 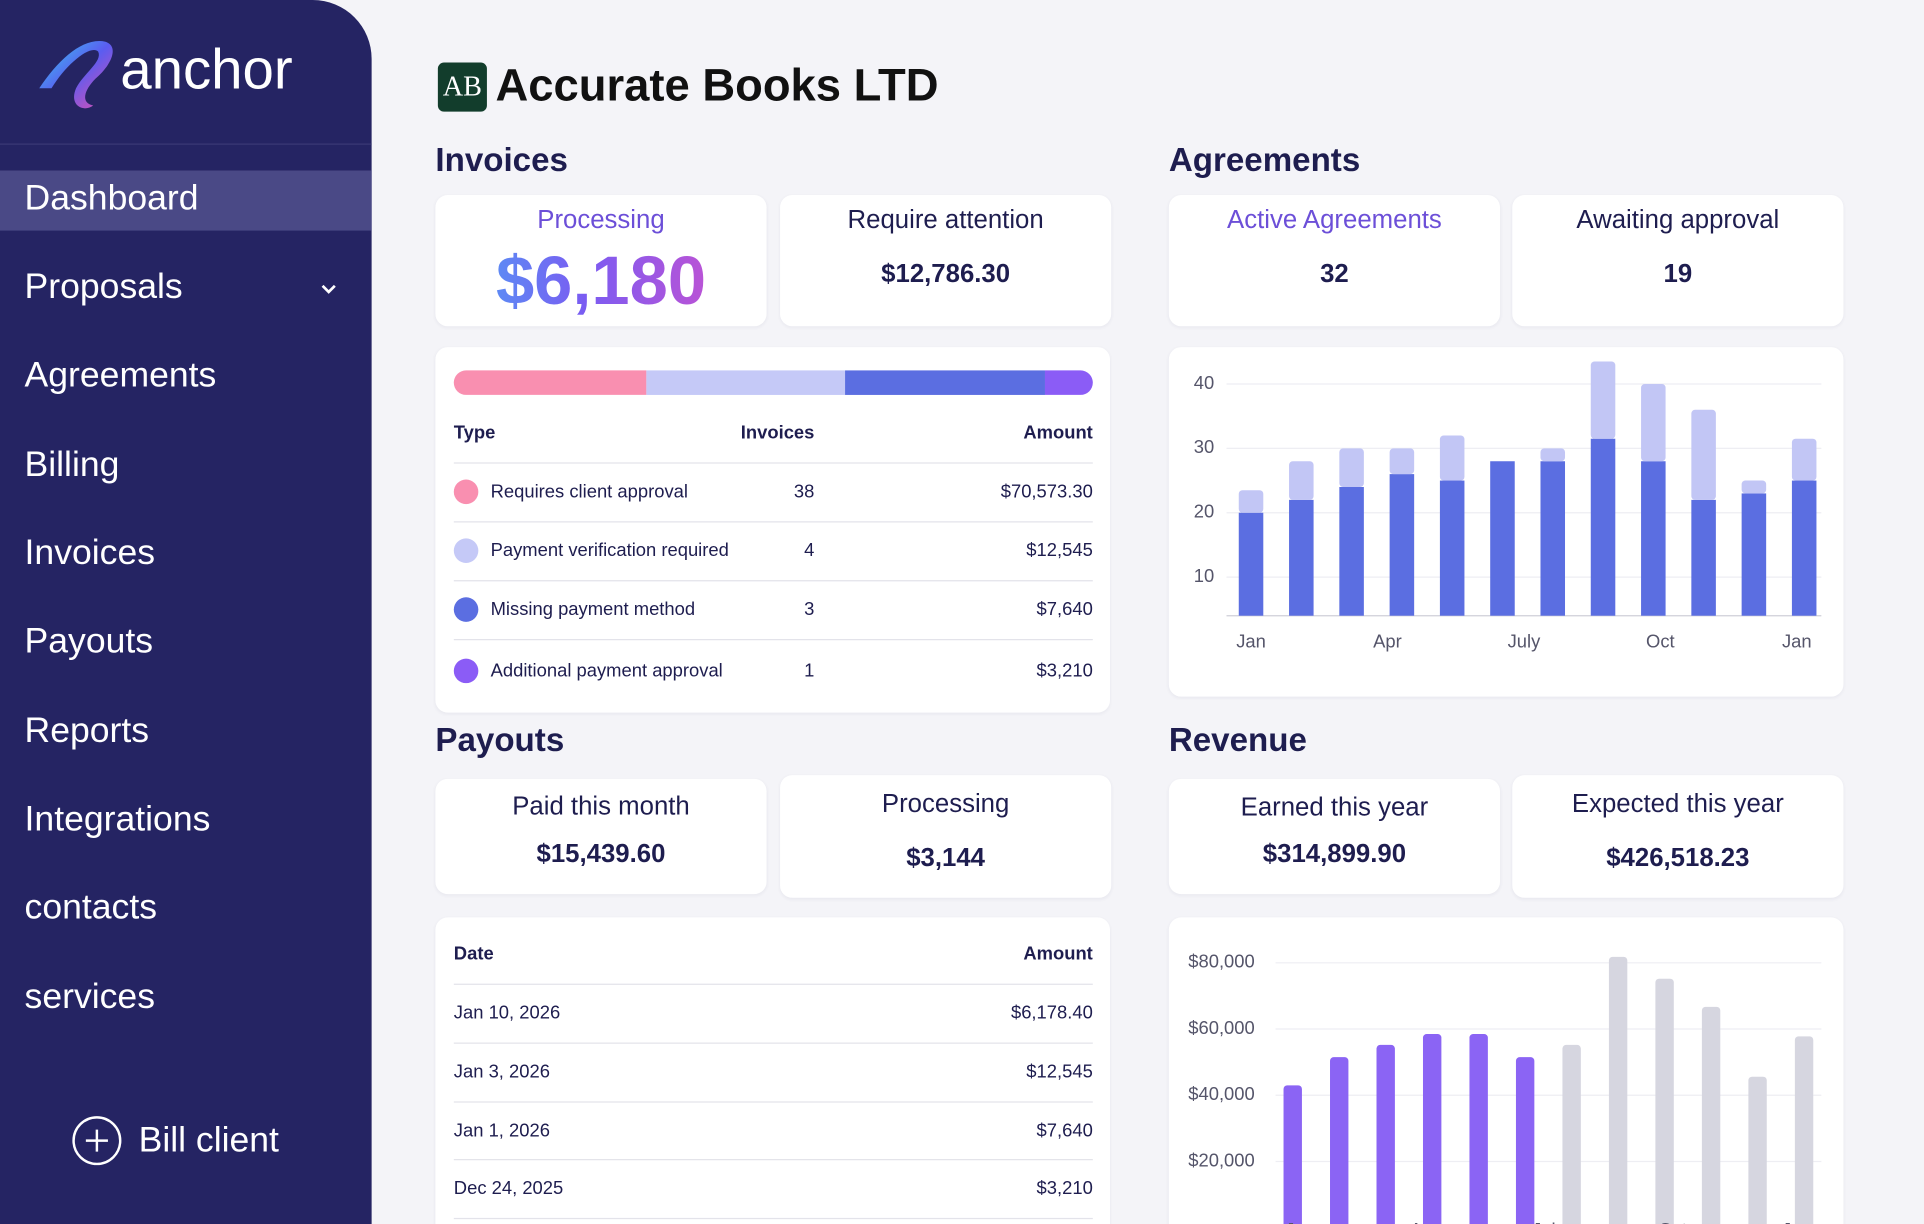 What do you see at coordinates (208, 1141) in the screenshot?
I see `bill-client: Bill client` at bounding box center [208, 1141].